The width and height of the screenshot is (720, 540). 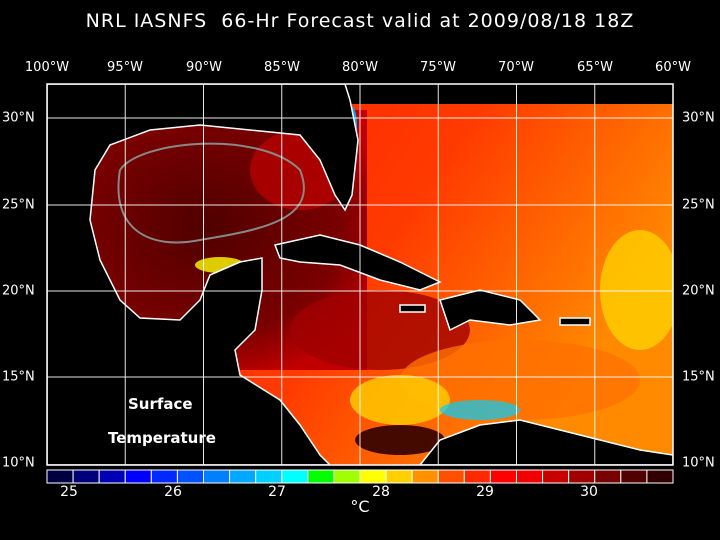 What do you see at coordinates (69, 492) in the screenshot?
I see `colorbar-tick-label: 25` at bounding box center [69, 492].